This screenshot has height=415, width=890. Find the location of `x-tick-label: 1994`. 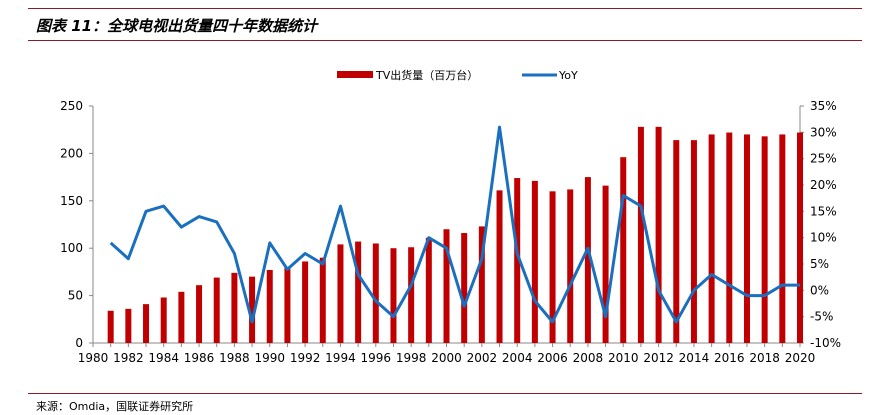

x-tick-label: 1994 is located at coordinates (340, 358).